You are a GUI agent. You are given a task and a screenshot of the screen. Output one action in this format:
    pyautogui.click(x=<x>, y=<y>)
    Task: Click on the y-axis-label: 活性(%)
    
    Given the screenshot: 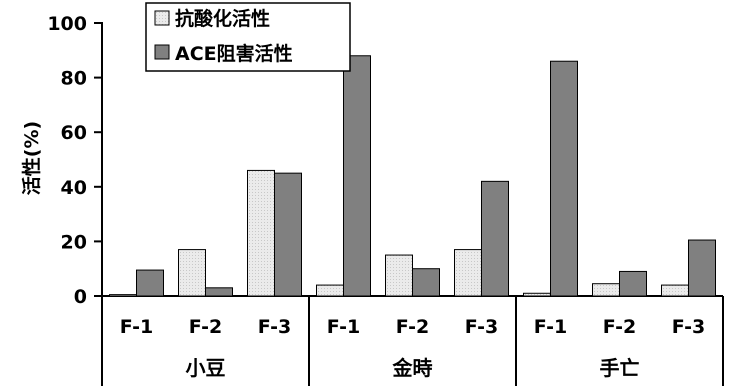 What is the action you would take?
    pyautogui.click(x=31, y=158)
    